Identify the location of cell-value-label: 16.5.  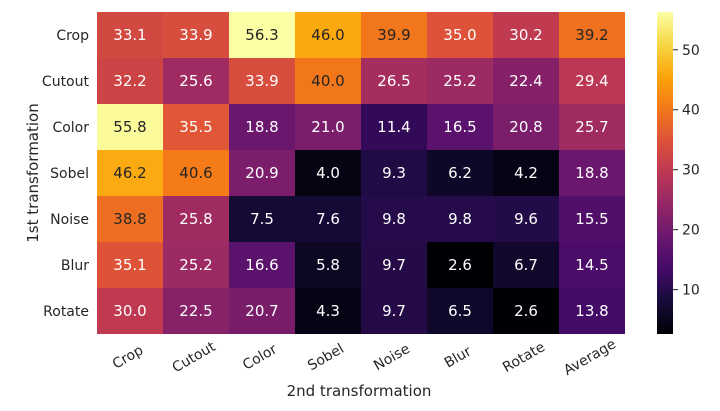
(459, 127).